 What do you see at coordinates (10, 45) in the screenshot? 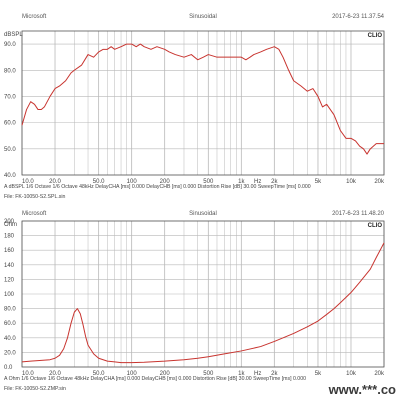
I see `y-tick-label: 90.0` at bounding box center [10, 45].